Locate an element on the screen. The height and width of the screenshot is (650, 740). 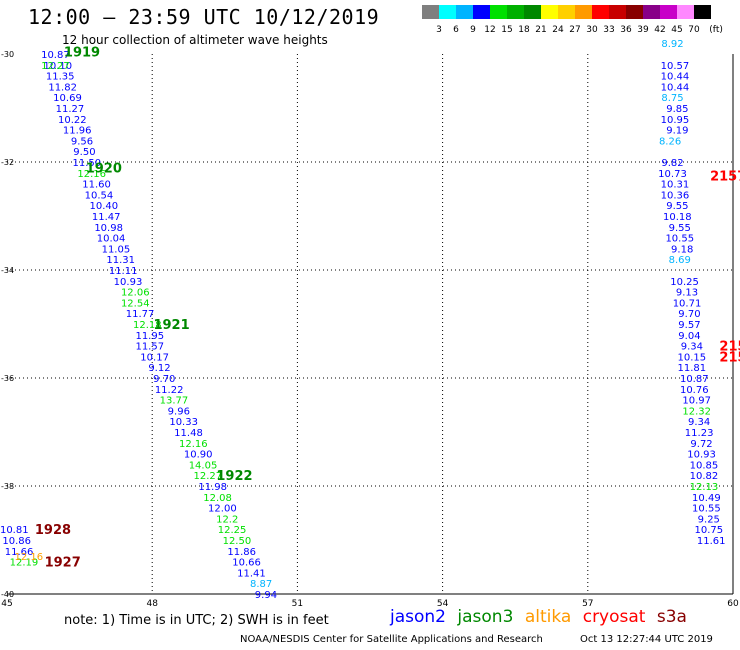
wave-height-value: 14.05 is located at coordinates (203, 465).